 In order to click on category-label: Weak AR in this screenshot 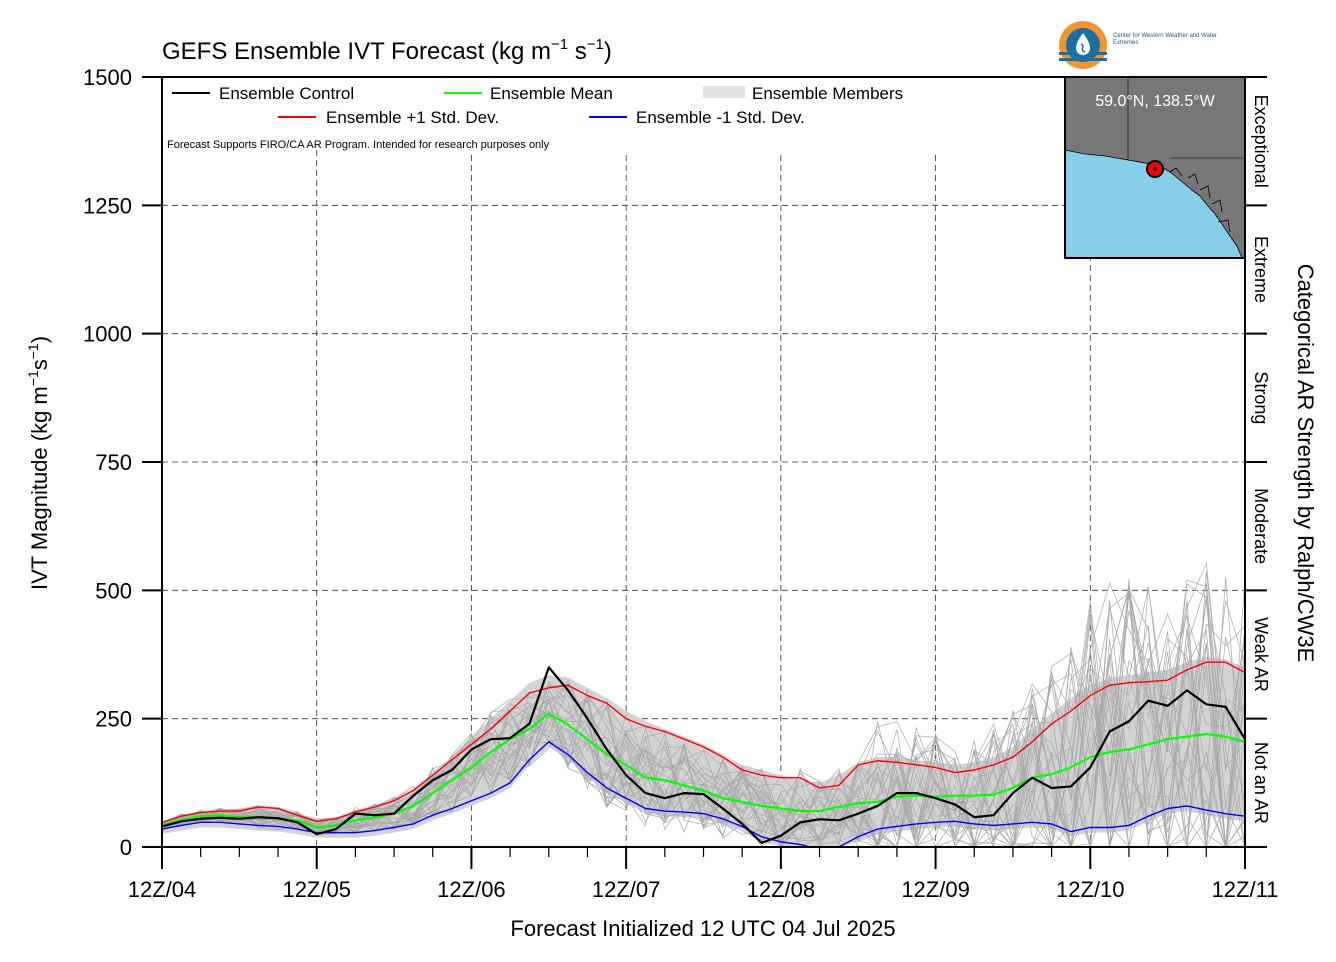, I will do `click(1261, 654)`.